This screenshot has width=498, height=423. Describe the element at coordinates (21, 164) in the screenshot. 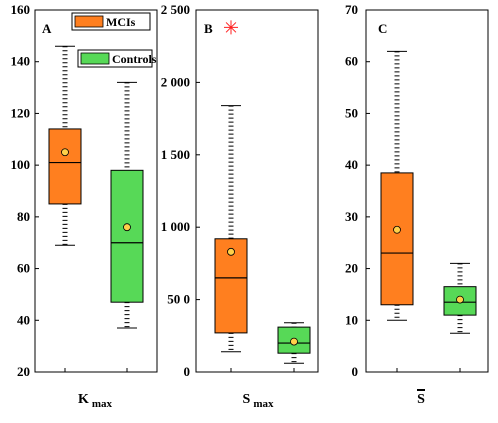

I see `y-tick-label: 100` at that location.